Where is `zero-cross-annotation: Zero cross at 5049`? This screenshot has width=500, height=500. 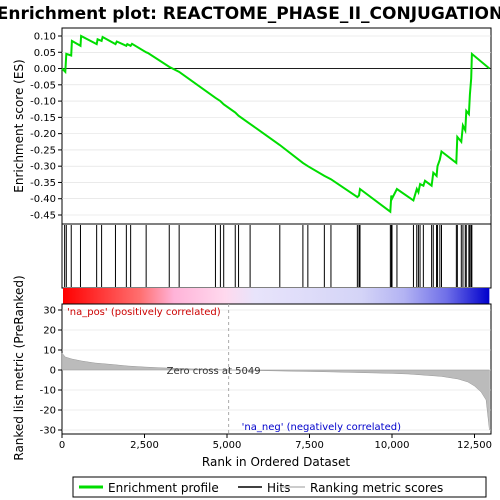
zero-cross-annotation: Zero cross at 5049 is located at coordinates (214, 371).